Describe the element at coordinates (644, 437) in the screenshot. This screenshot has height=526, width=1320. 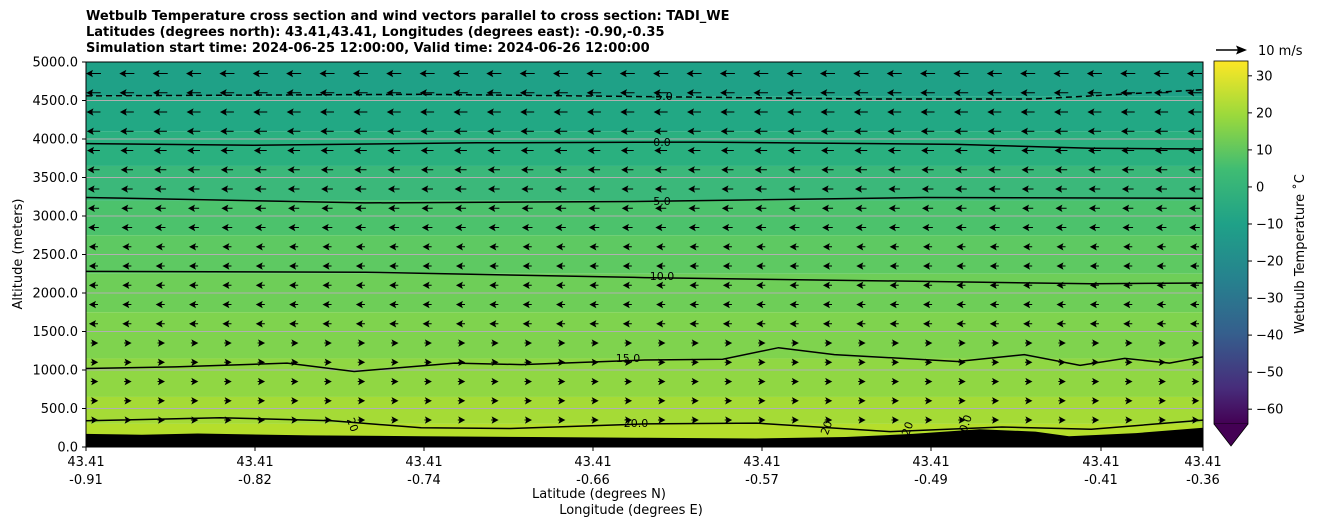
I see `terrain` at that location.